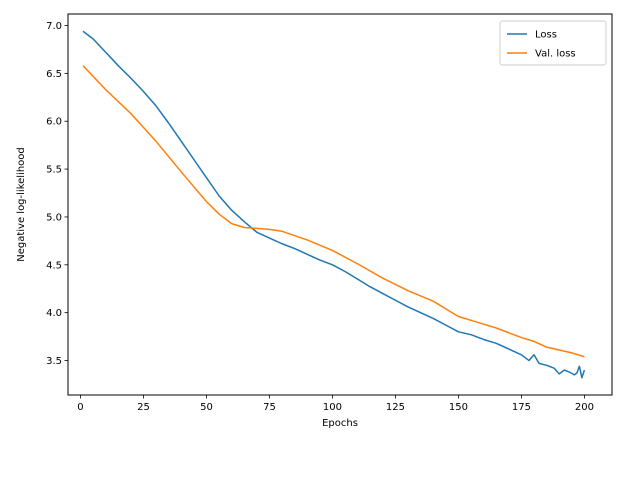  What do you see at coordinates (54, 170) in the screenshot?
I see `y-tick-label: 5.5` at bounding box center [54, 170].